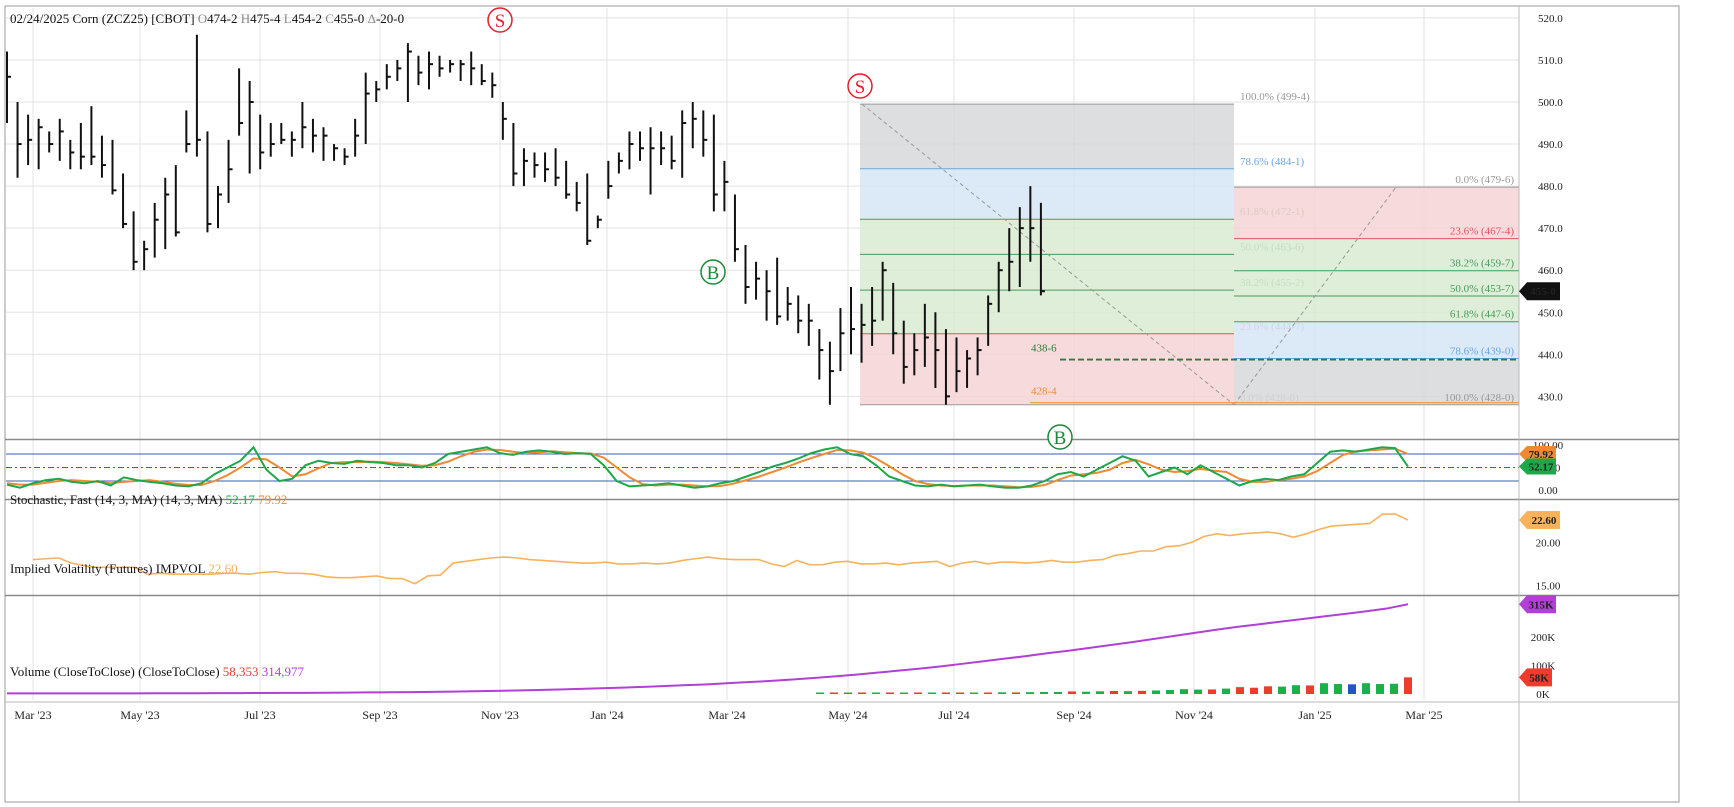  I want to click on stochastic-title: Stochastic, Fast (14, 3, MA) (14, 3, MA), so click(116, 499).